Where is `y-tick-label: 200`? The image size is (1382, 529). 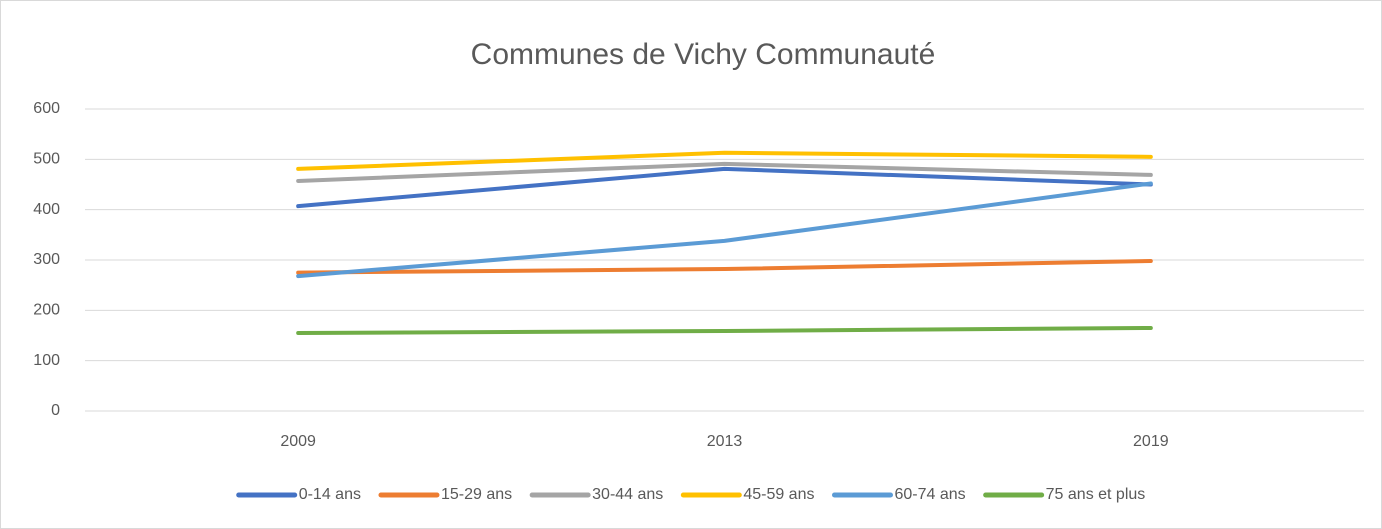
y-tick-label: 200 is located at coordinates (46, 310).